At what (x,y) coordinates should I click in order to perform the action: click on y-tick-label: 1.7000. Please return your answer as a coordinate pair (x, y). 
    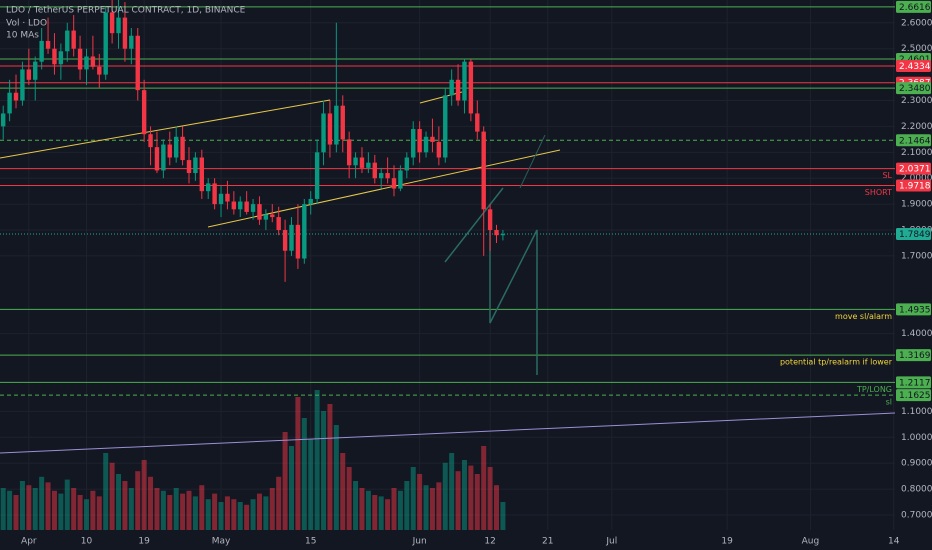
    Looking at the image, I should click on (916, 256).